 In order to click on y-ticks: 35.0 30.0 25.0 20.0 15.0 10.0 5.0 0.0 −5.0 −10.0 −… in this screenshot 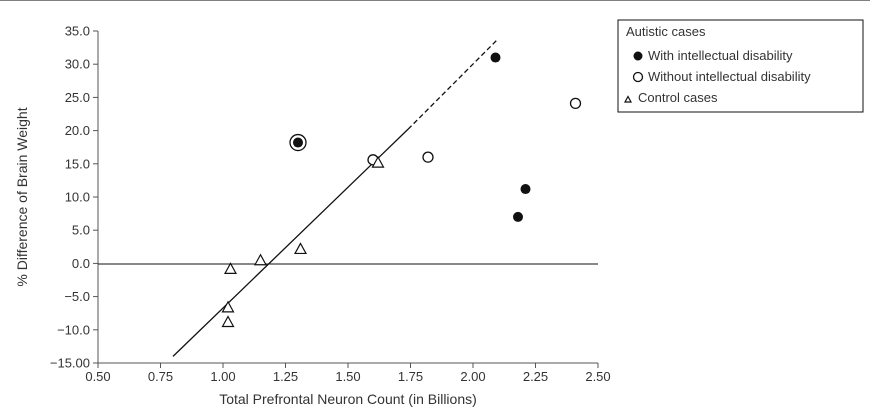, I will do `click(74, 197)`.